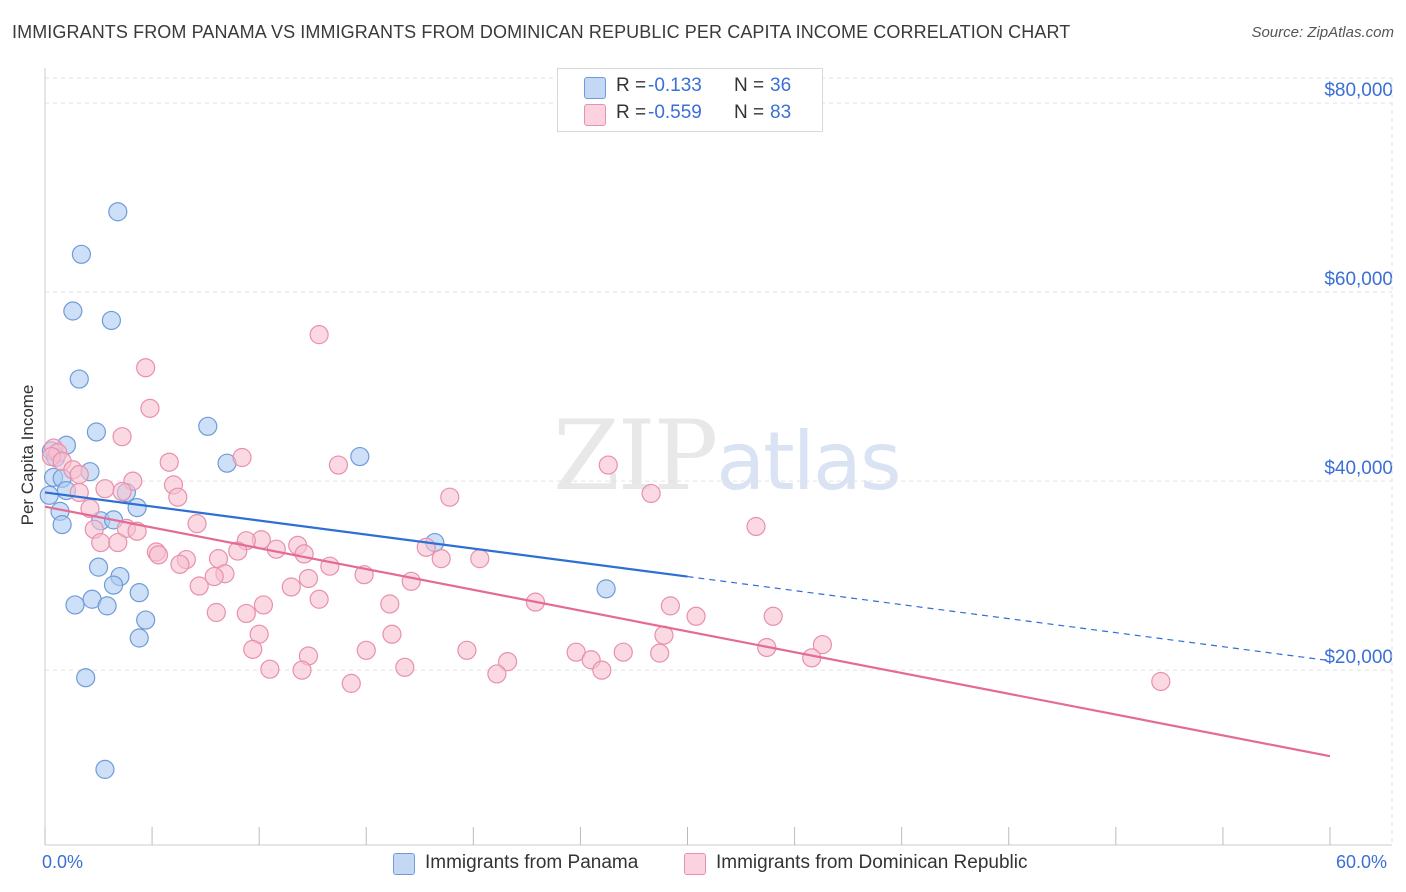 The image size is (1406, 892). I want to click on watermark-atlas: atlas, so click(808, 461).